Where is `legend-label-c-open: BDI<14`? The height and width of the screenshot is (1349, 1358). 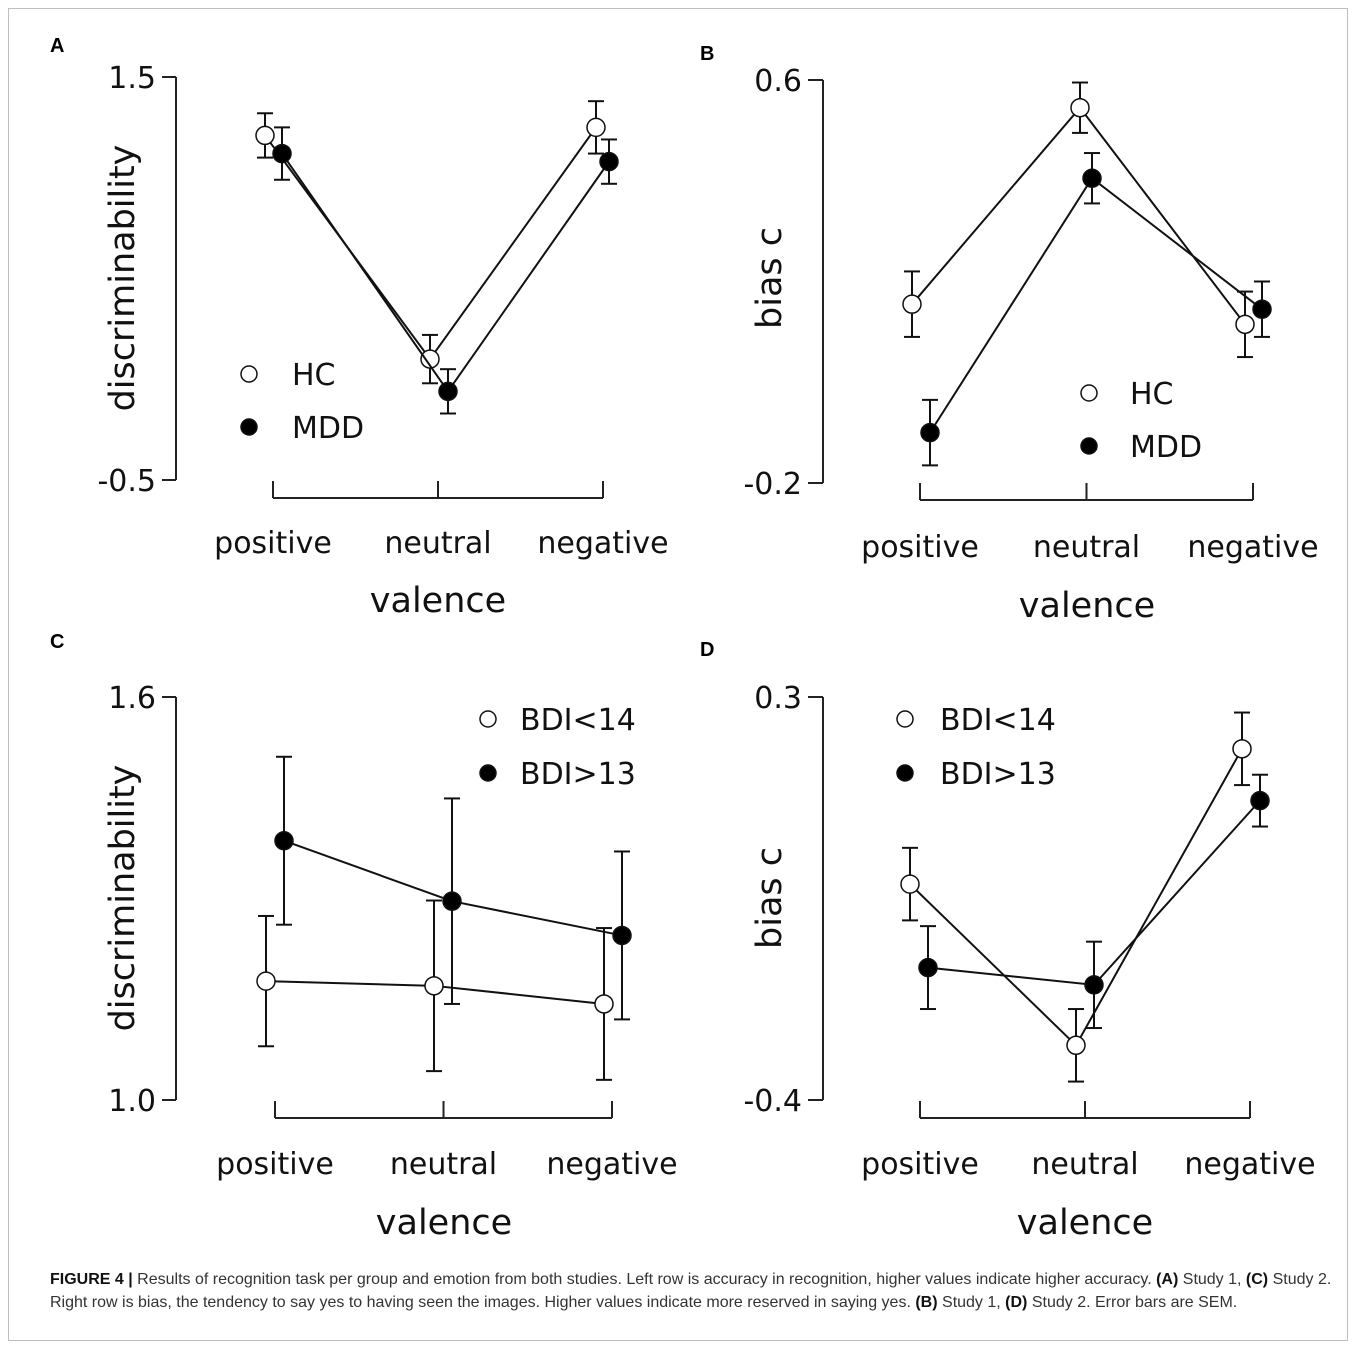 legend-label-c-open: BDI<14 is located at coordinates (578, 720).